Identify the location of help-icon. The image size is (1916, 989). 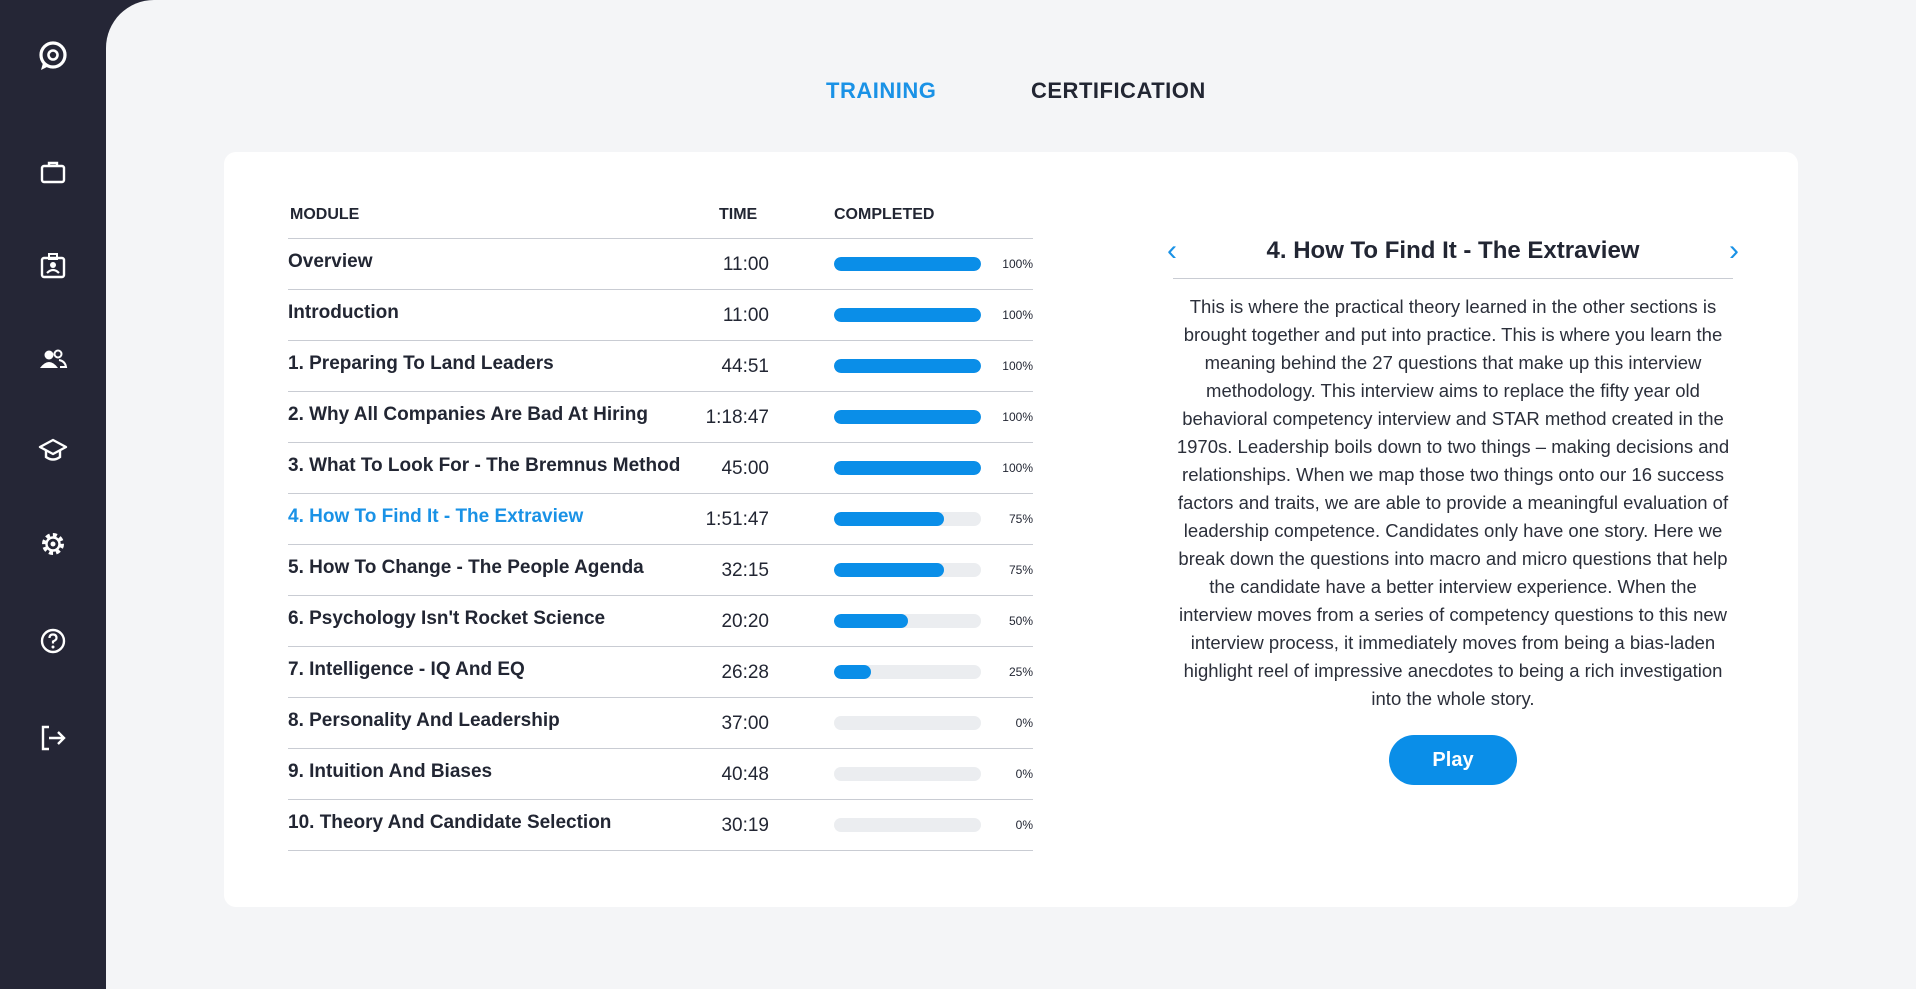
(53, 641).